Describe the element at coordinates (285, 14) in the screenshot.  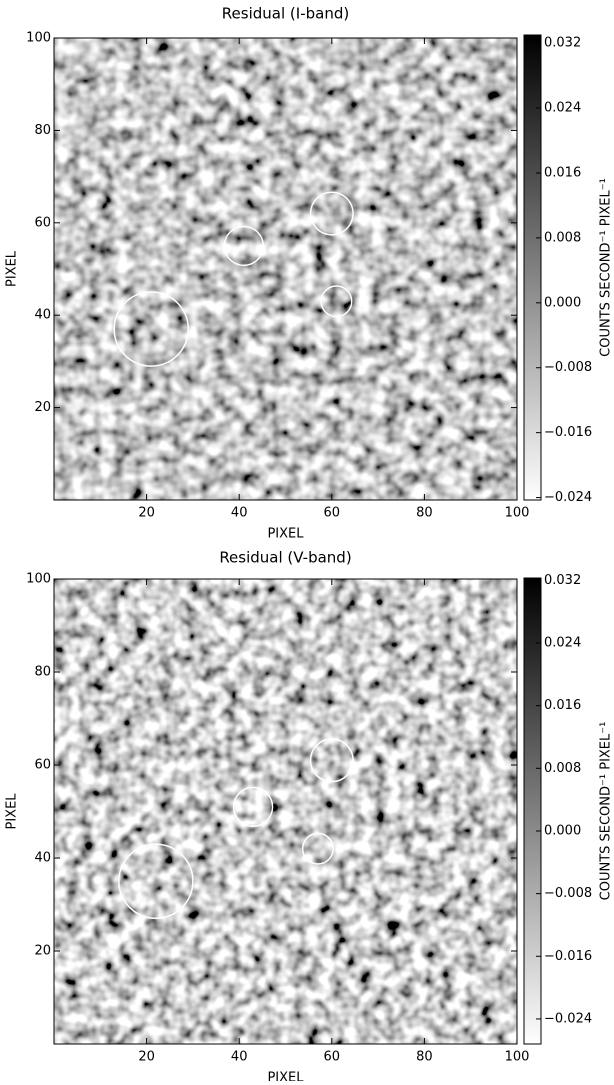
I see `chart-title: Residual (I-band)` at that location.